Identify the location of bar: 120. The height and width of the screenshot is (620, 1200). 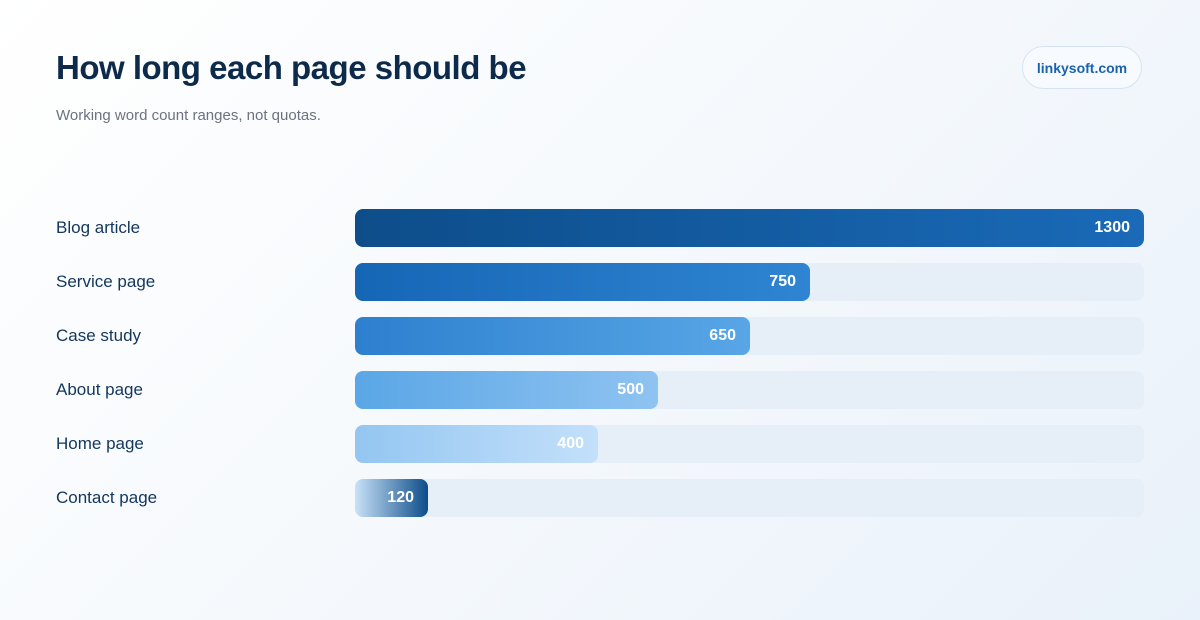
(391, 498).